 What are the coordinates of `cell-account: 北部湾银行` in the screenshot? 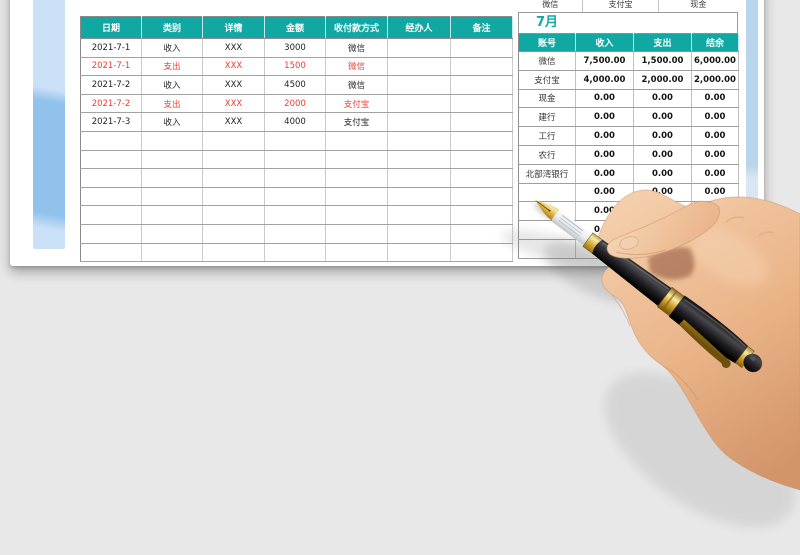 It's located at (547, 174).